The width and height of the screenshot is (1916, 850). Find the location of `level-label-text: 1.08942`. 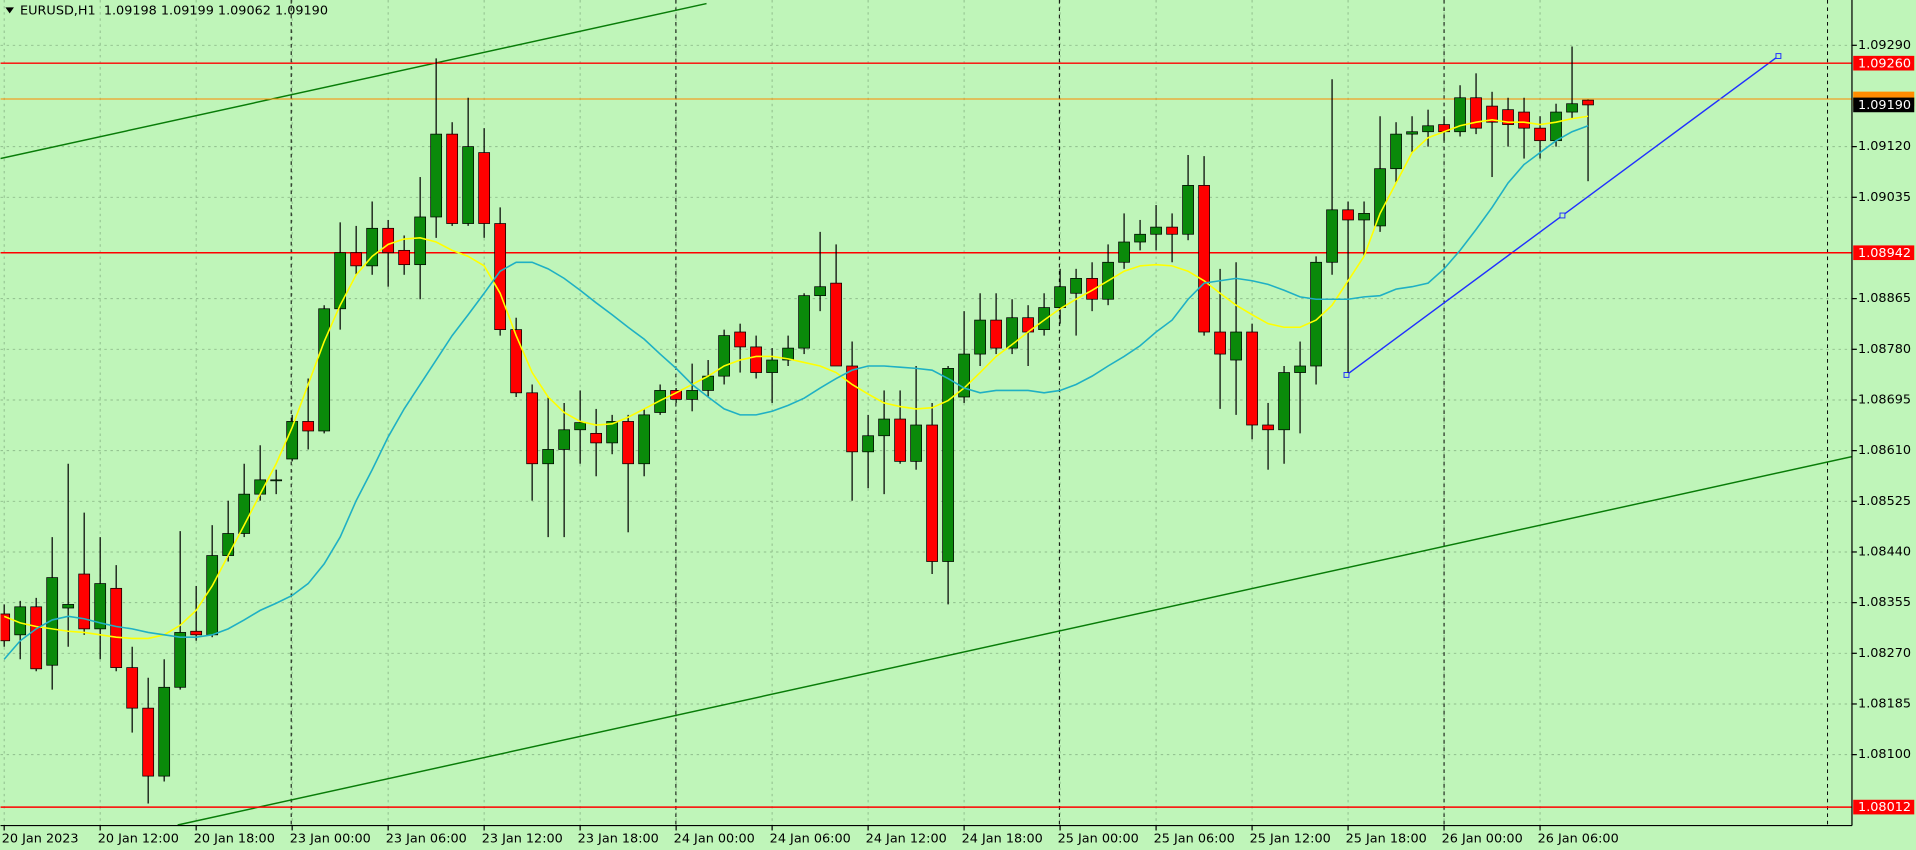

level-label-text: 1.08942 is located at coordinates (1884, 253).